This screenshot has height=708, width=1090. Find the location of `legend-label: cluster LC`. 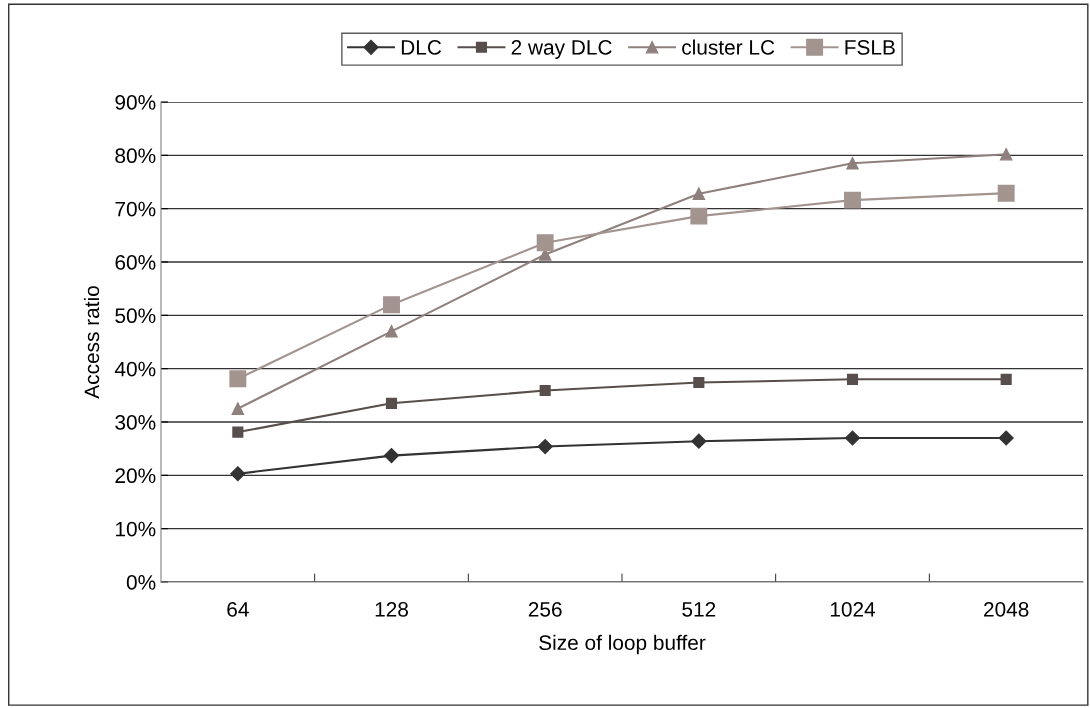

legend-label: cluster LC is located at coordinates (728, 47).